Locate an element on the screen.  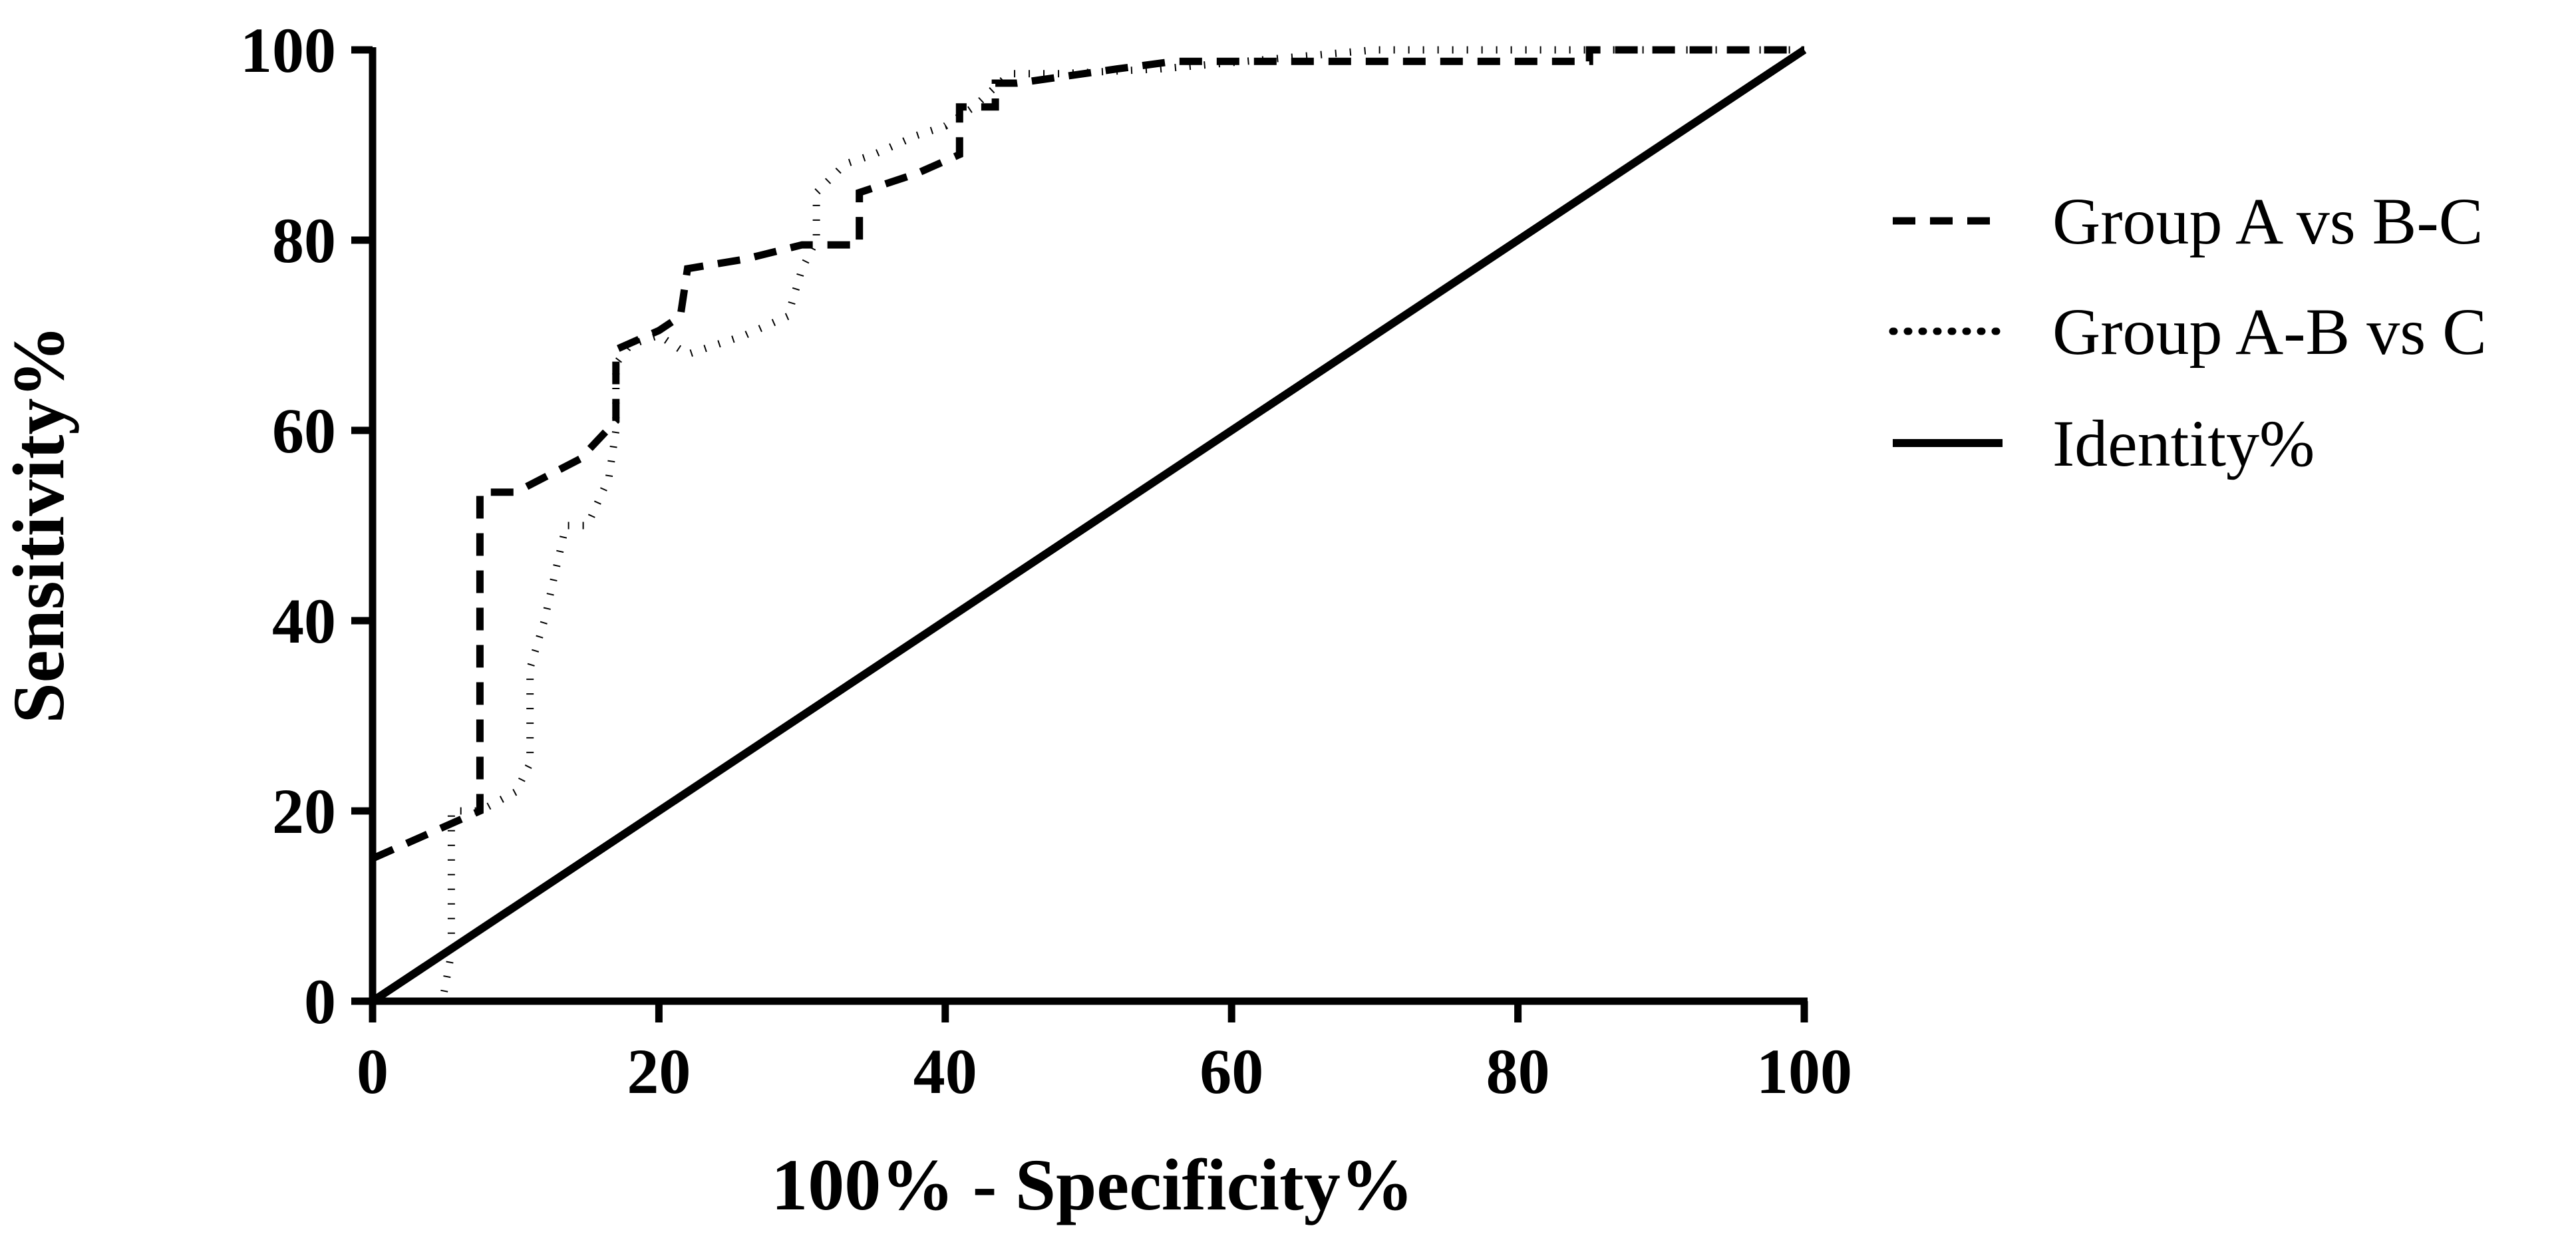
legend-item: Identity% is located at coordinates (2104, 443).